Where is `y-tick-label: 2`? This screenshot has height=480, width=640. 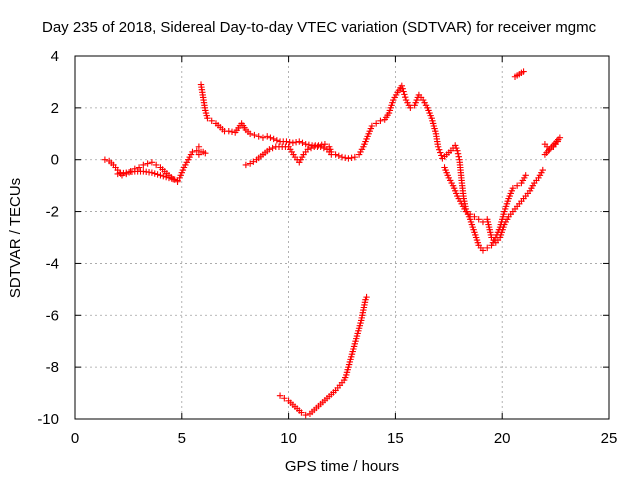 y-tick-label: 2 is located at coordinates (55, 108).